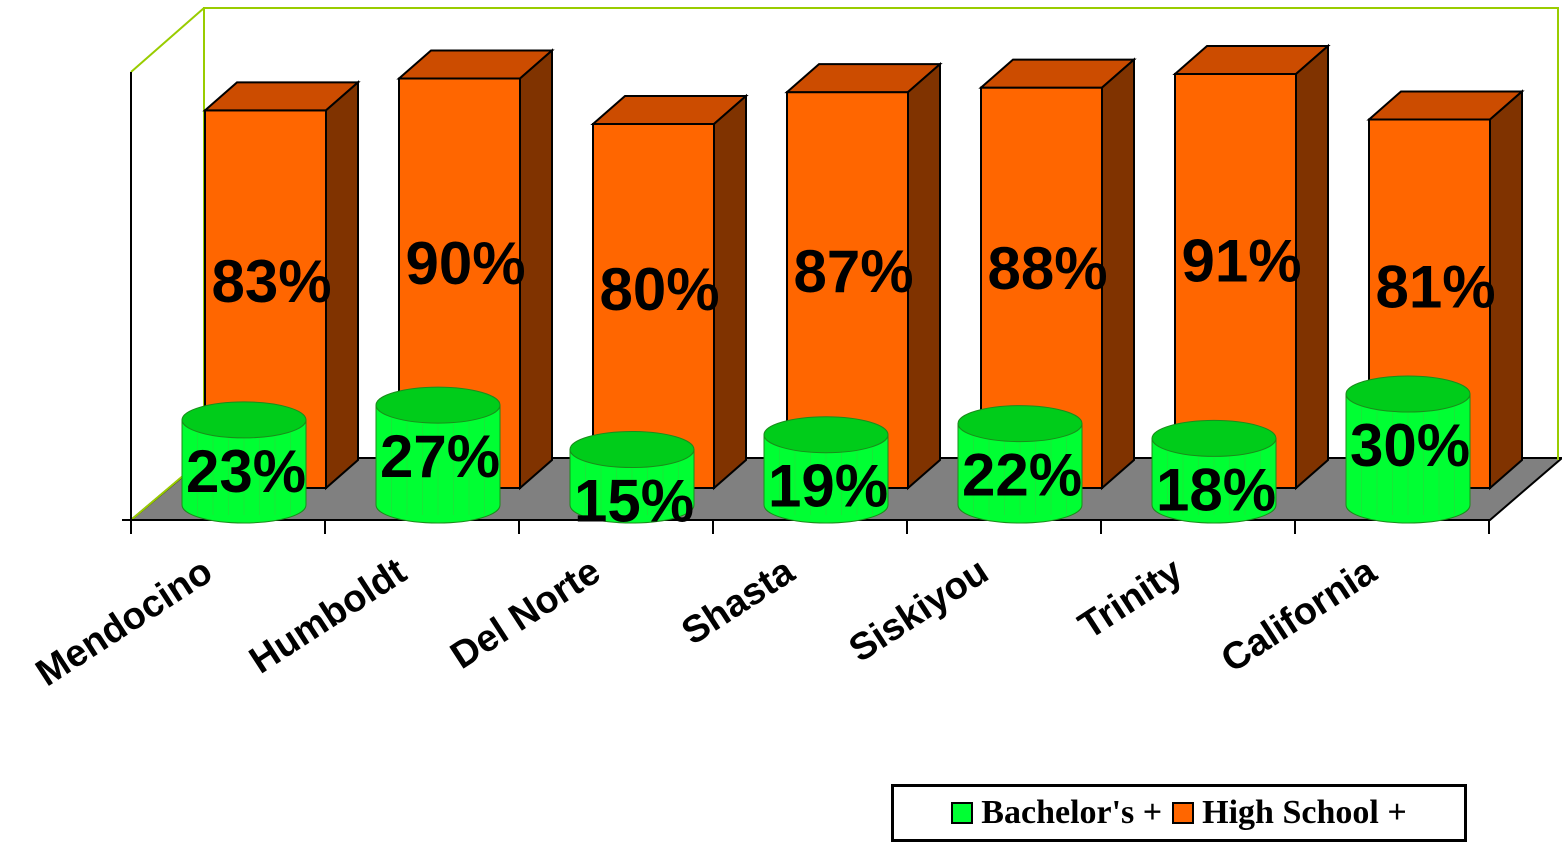 The image size is (1562, 846). Describe the element at coordinates (1022, 475) in the screenshot. I see `bachelors-value-label: 22%` at that location.